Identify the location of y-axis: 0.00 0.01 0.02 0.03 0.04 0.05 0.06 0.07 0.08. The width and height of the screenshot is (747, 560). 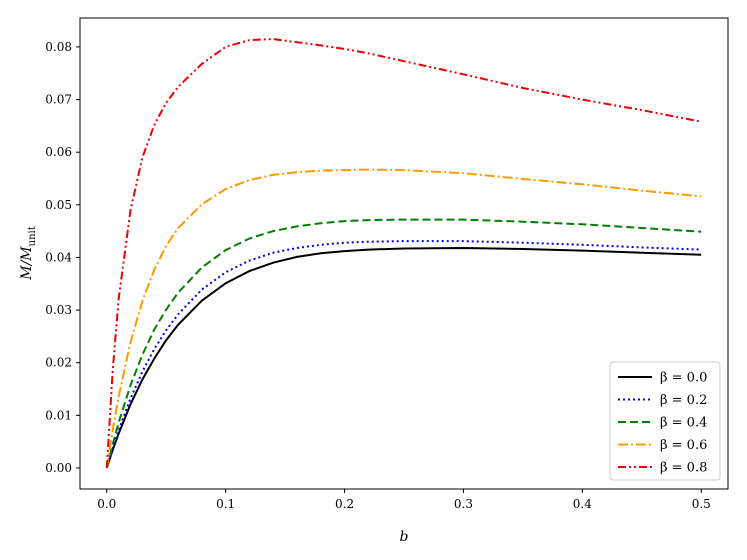
(62, 257).